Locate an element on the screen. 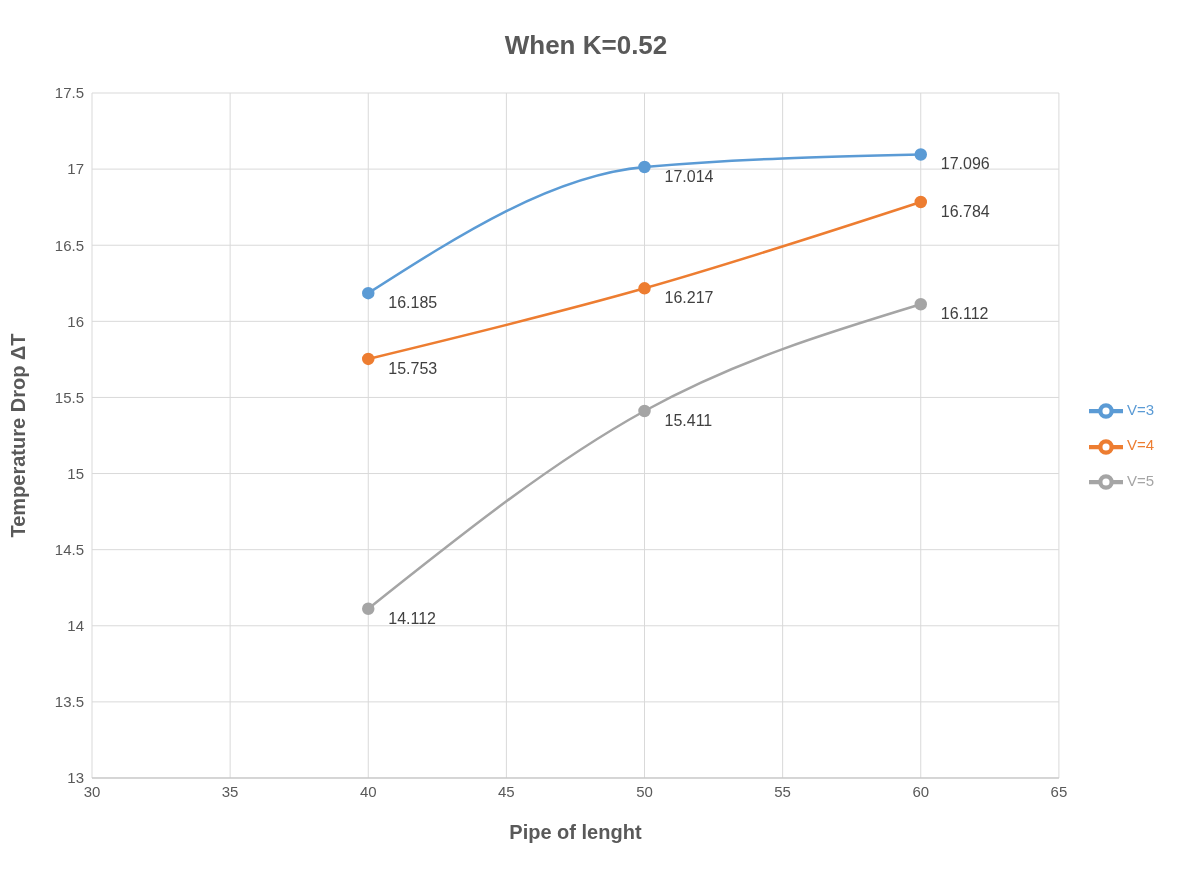 The width and height of the screenshot is (1202, 892). x-axis-title: Pipe of lenght is located at coordinates (575, 832).